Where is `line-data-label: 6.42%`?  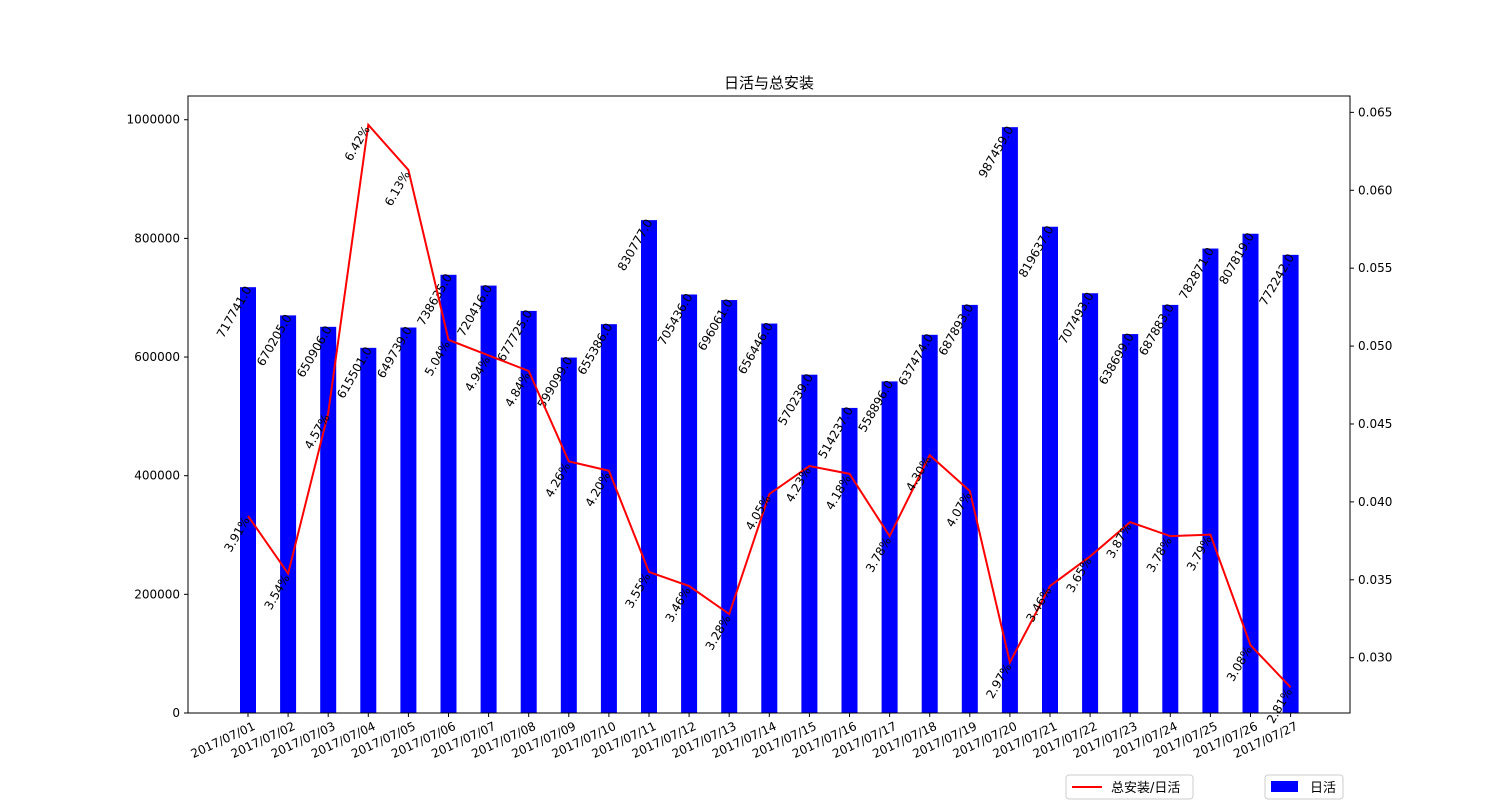
line-data-label: 6.42% is located at coordinates (357, 143).